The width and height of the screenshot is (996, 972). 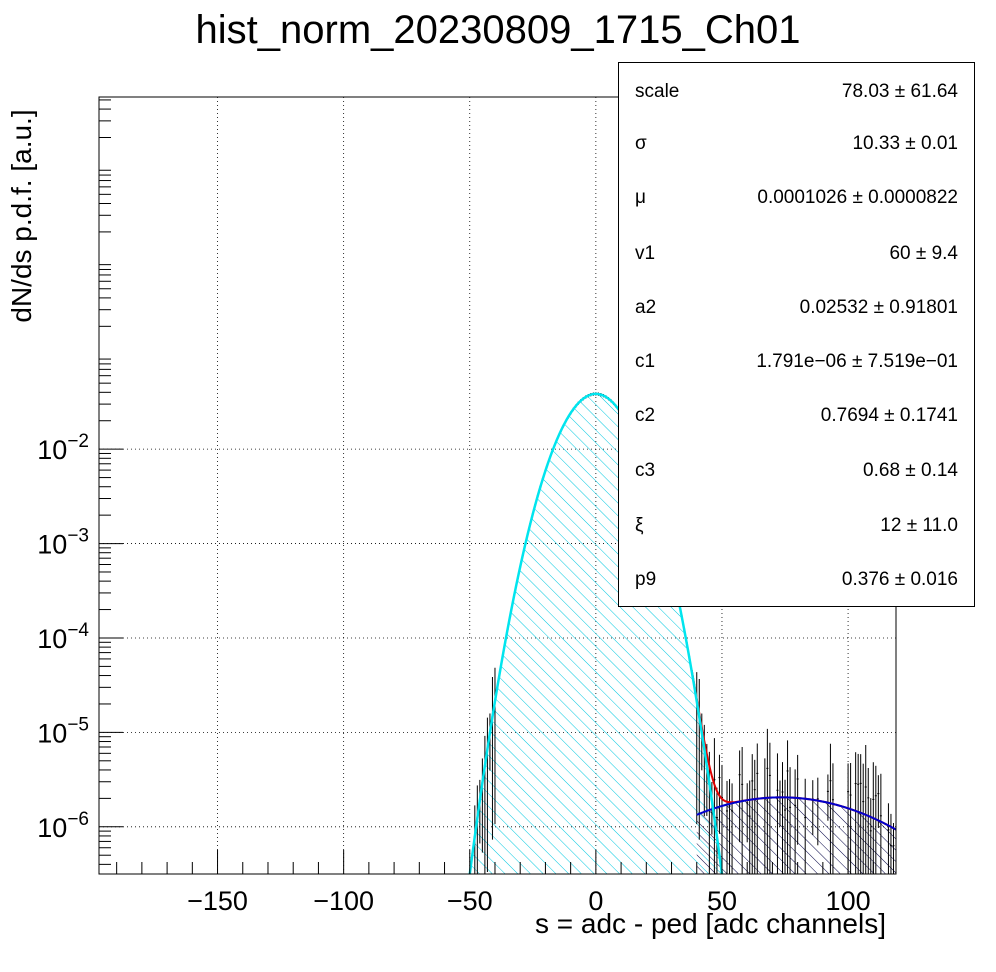 I want to click on signal-fit-curve, so click(x=796, y=813).